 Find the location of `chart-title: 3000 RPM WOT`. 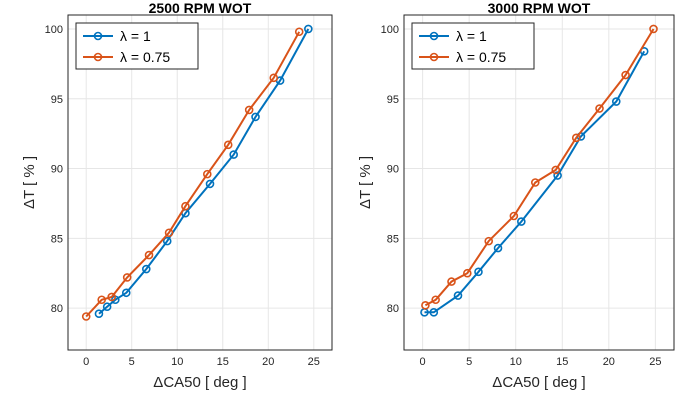

chart-title: 3000 RPM WOT is located at coordinates (539, 8).